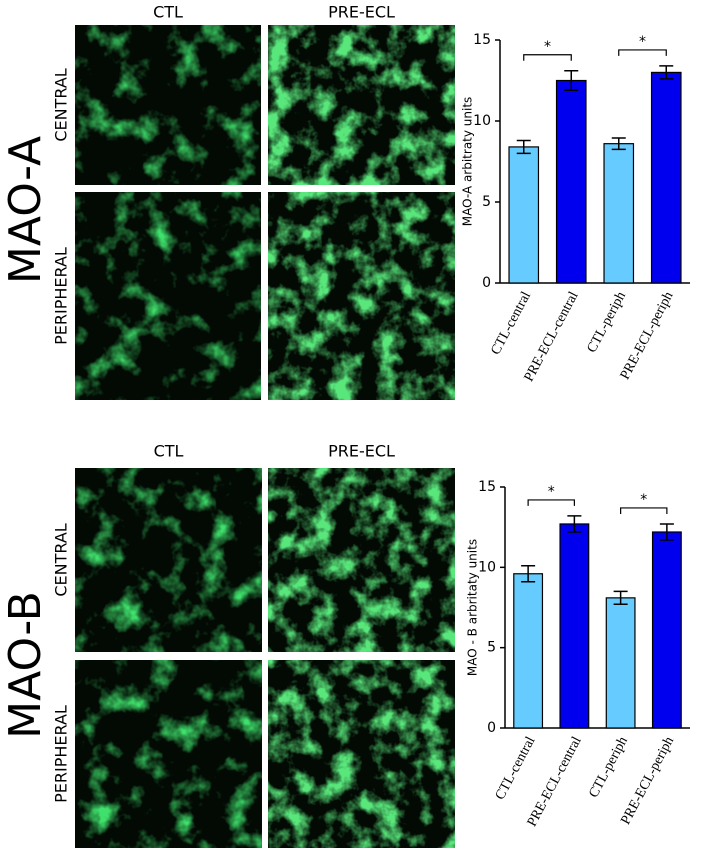 Image resolution: width=708 pixels, height=848 pixels. I want to click on x-tick-label: PRE-ECL-central, so click(552, 336).